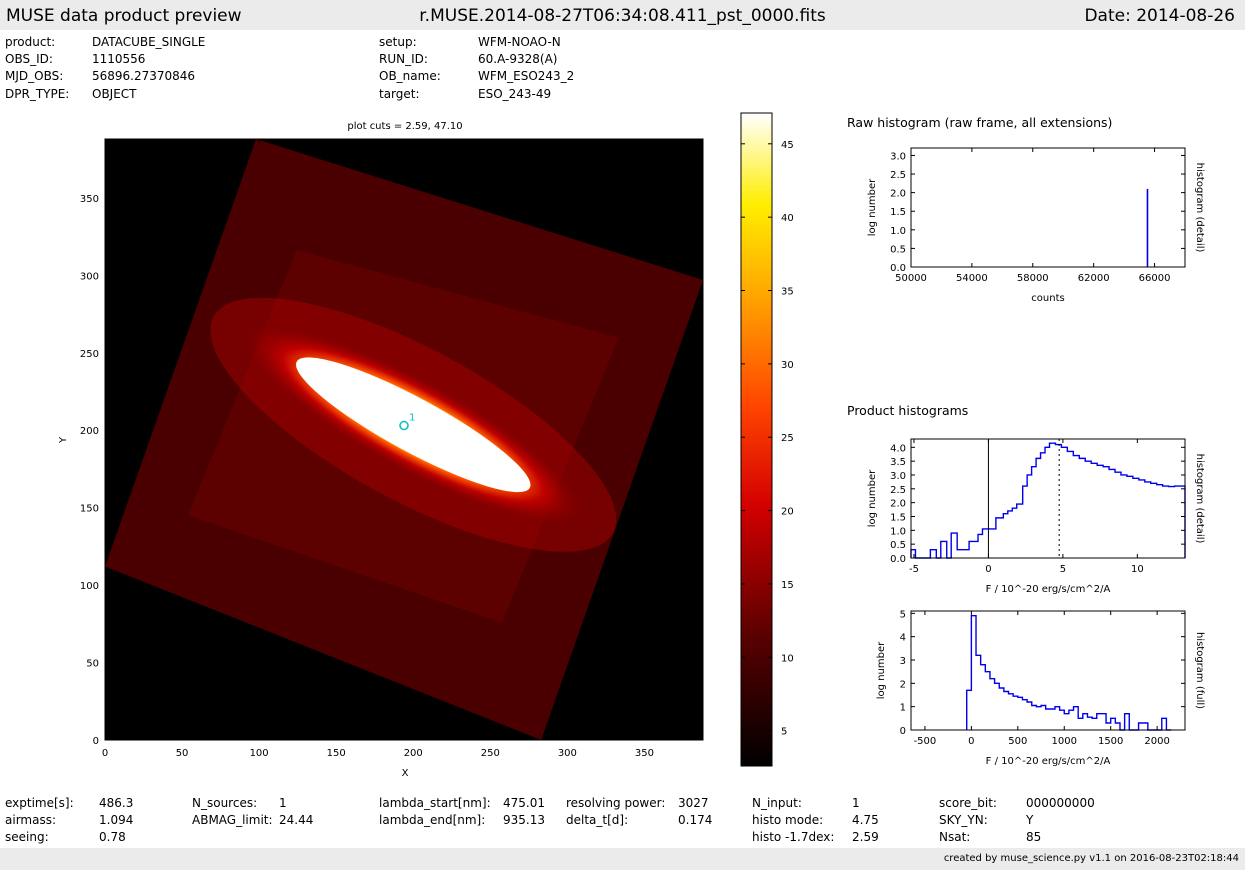 The image size is (1245, 870). Describe the element at coordinates (787, 292) in the screenshot. I see `colorbar-tick-label: 35` at that location.